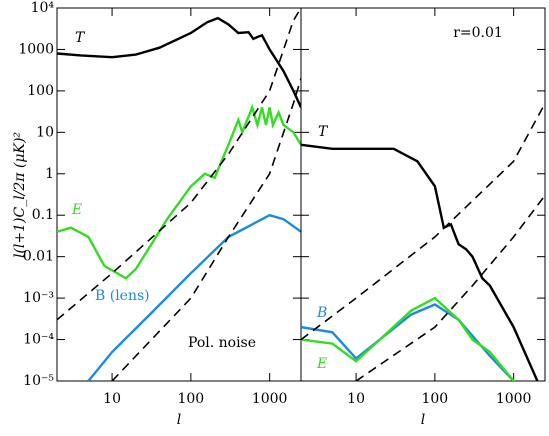 Image resolution: width=549 pixels, height=436 pixels. I want to click on y-tick-label: 100, so click(40, 91).